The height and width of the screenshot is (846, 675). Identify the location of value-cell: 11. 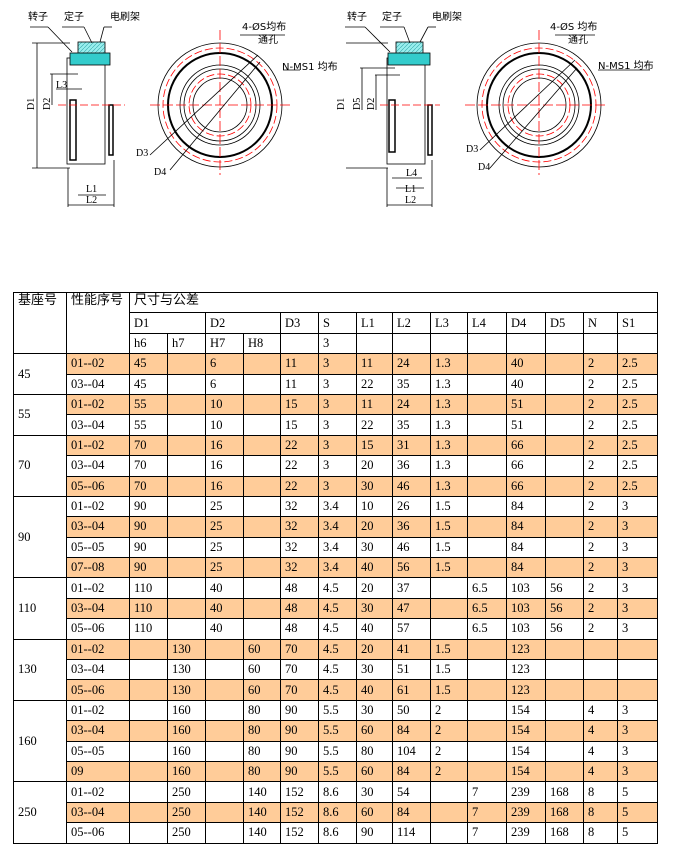
(374, 404).